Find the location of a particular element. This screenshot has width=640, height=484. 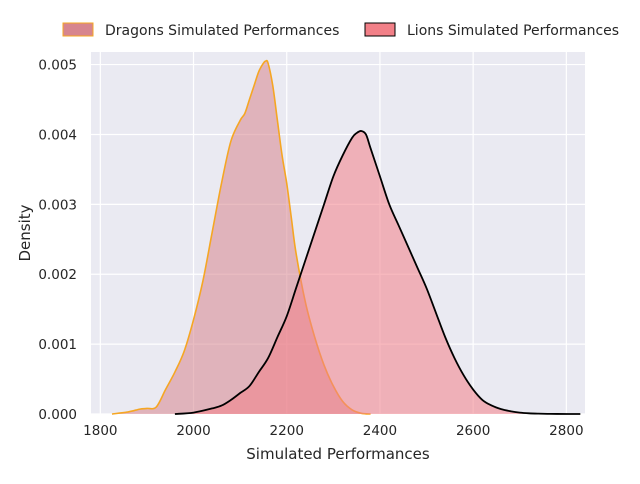

y-tick-label: 0.003 is located at coordinates (57, 205).